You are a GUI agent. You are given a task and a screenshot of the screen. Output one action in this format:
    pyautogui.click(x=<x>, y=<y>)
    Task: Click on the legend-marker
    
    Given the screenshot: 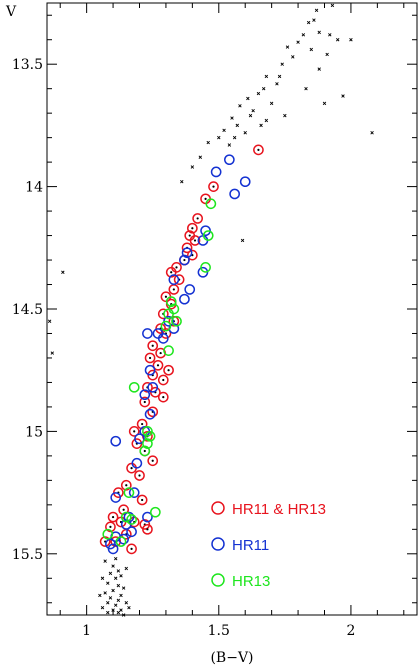 What is the action you would take?
    pyautogui.click(x=218, y=508)
    